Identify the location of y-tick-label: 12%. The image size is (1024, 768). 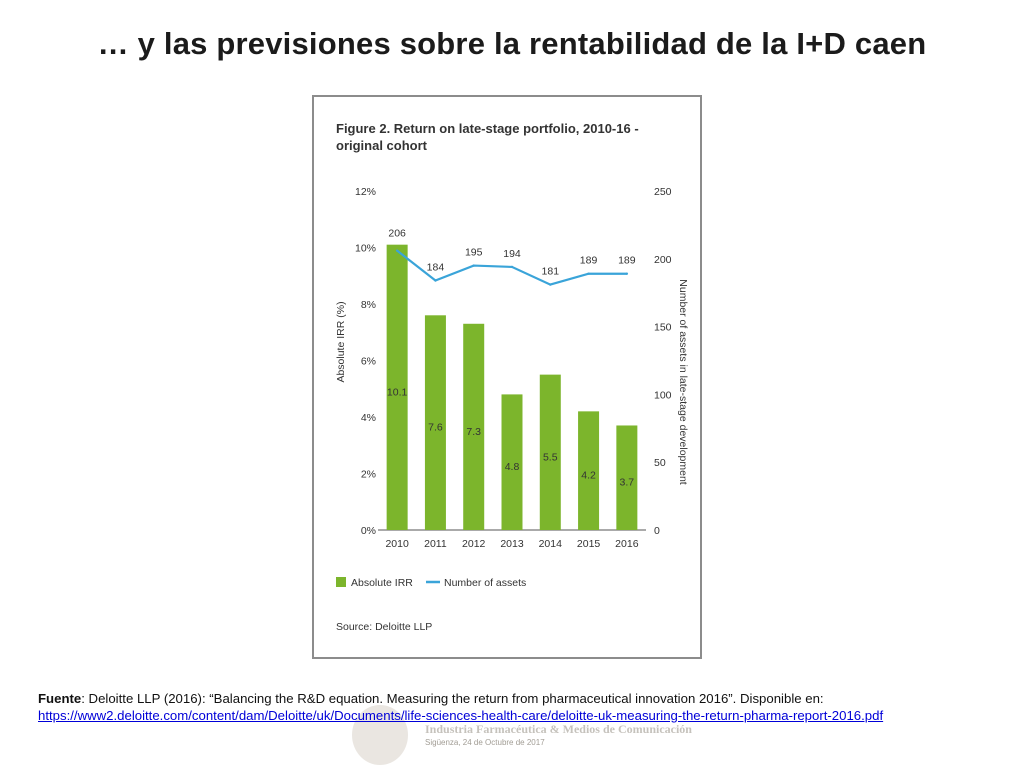
(365, 192).